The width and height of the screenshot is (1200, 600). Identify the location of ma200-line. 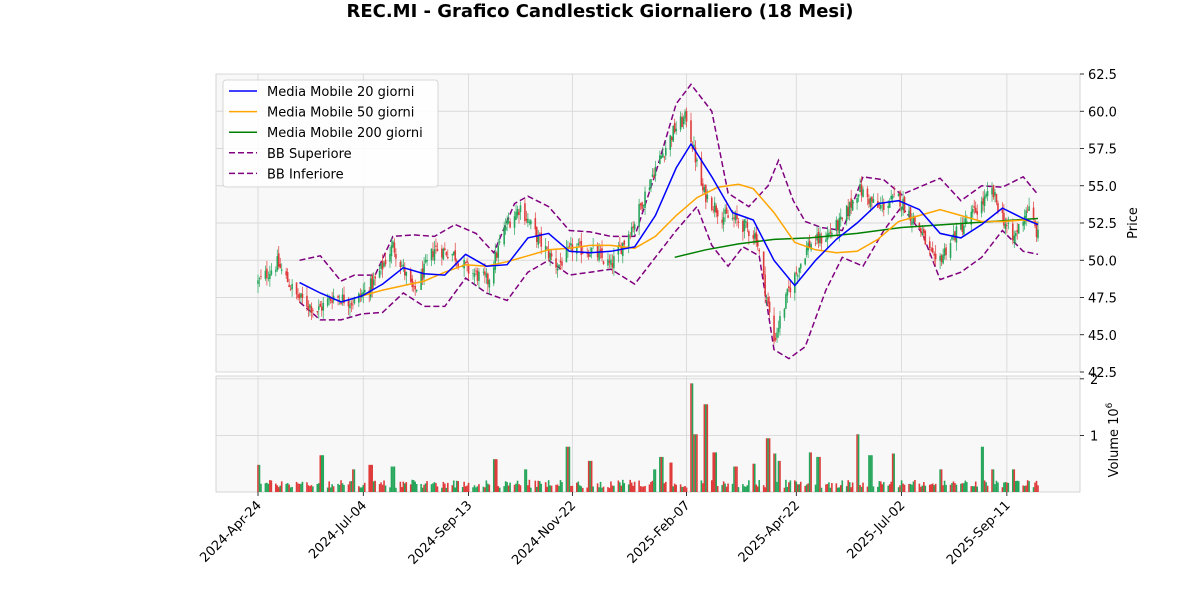
(856, 238).